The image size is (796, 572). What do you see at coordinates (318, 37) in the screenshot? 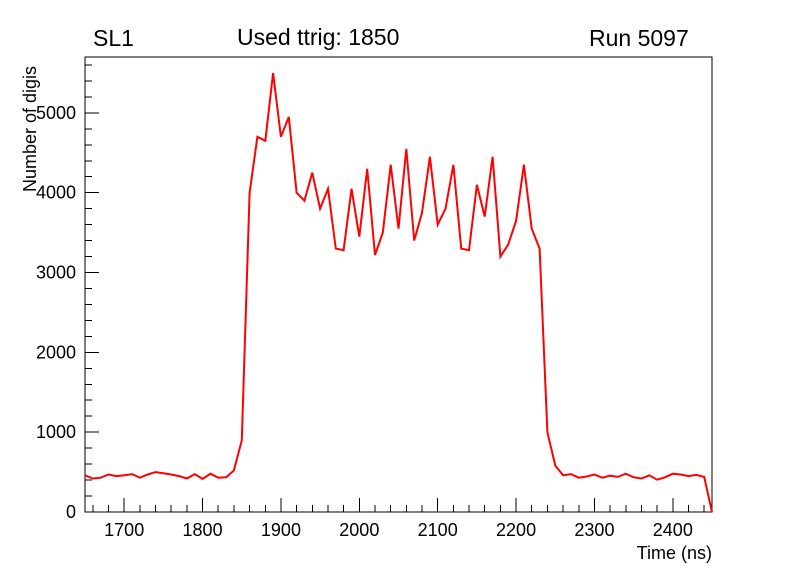
I see `plot-title: Used ttrig: 1850` at bounding box center [318, 37].